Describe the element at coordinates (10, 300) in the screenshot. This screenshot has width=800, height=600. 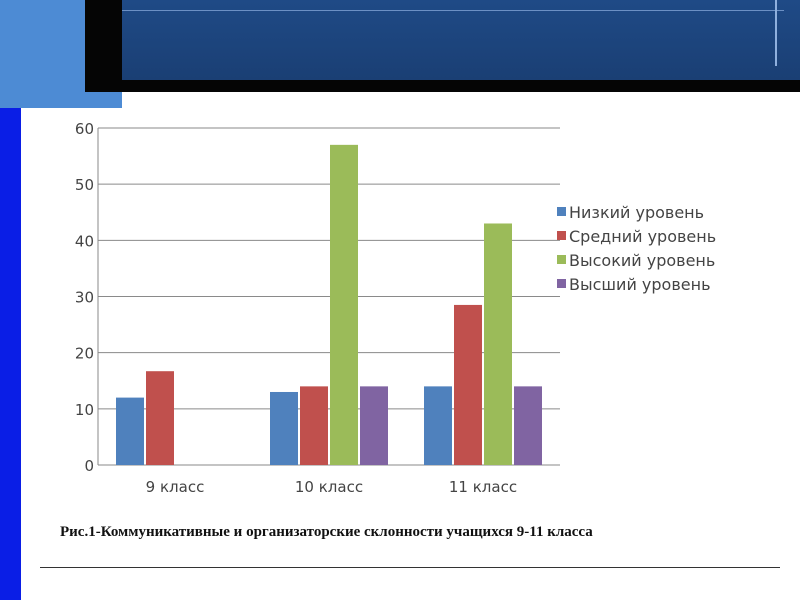
I see `left-blue-stripe` at that location.